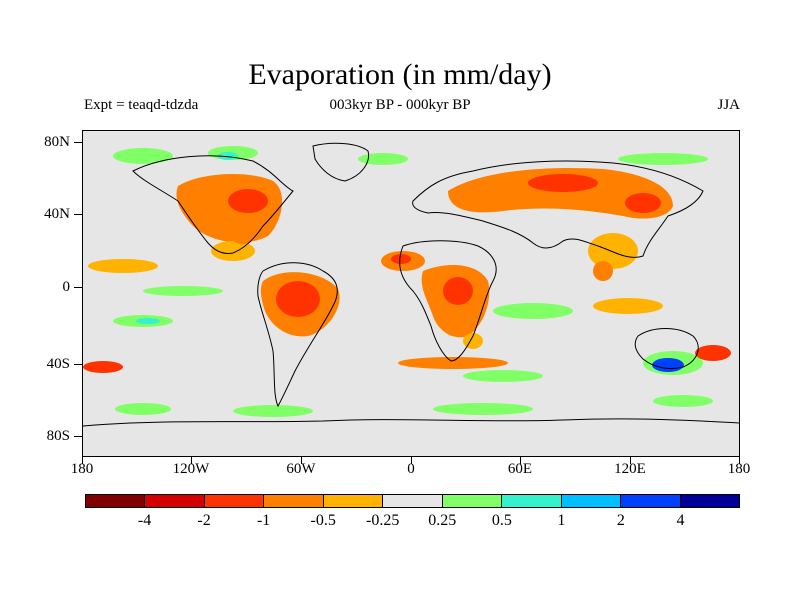 The width and height of the screenshot is (800, 600). I want to click on lon-label-180w: 180, so click(82, 469).